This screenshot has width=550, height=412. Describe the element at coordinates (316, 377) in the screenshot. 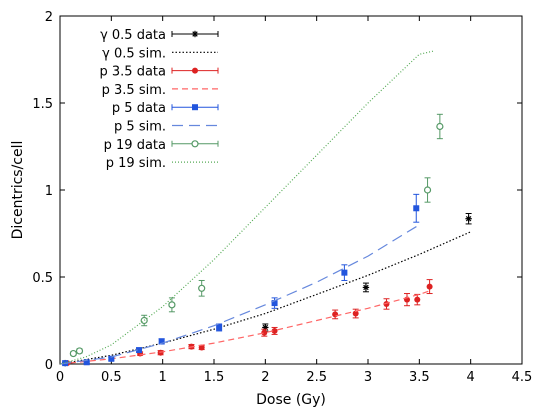

I see `x-tick-label: 2.5` at that location.